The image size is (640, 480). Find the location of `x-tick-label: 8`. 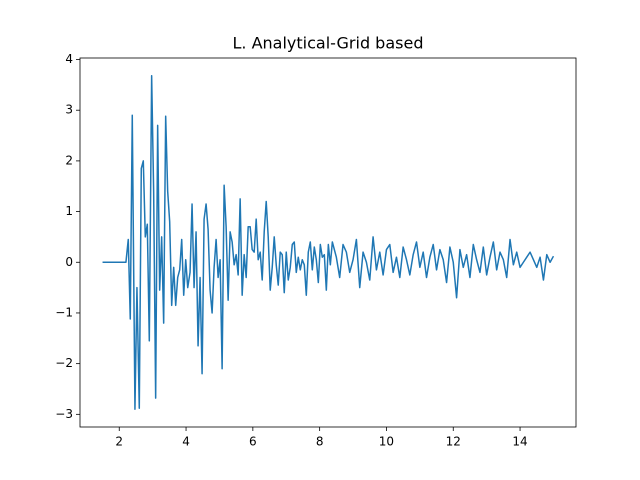

x-tick-label: 8 is located at coordinates (320, 442).